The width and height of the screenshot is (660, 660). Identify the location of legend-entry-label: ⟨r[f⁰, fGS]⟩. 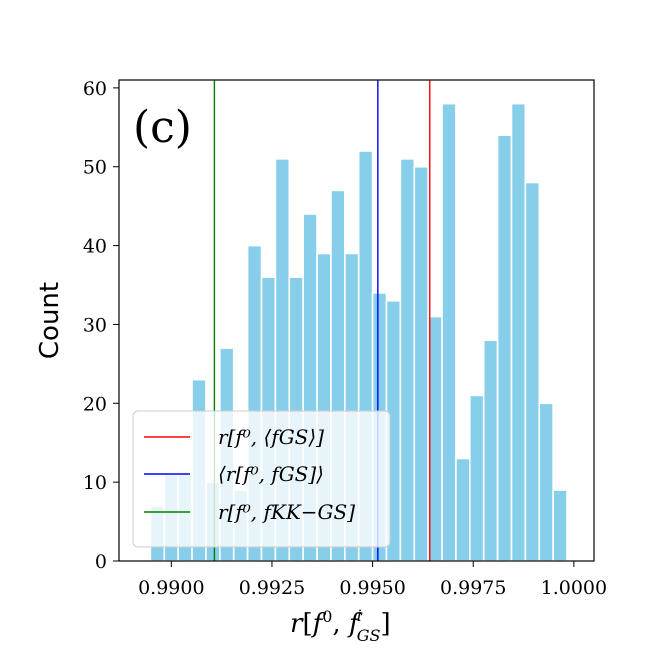
(271, 474).